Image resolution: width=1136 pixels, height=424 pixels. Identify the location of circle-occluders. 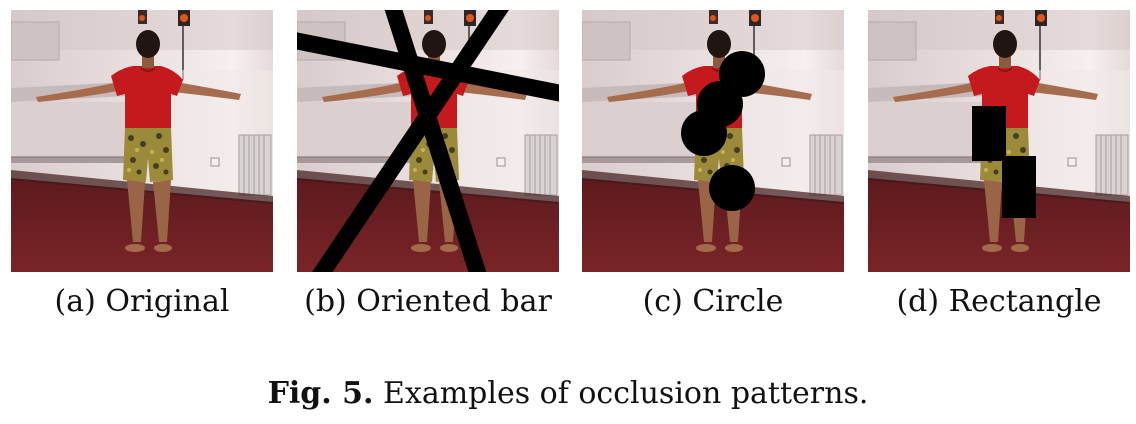
(723, 131).